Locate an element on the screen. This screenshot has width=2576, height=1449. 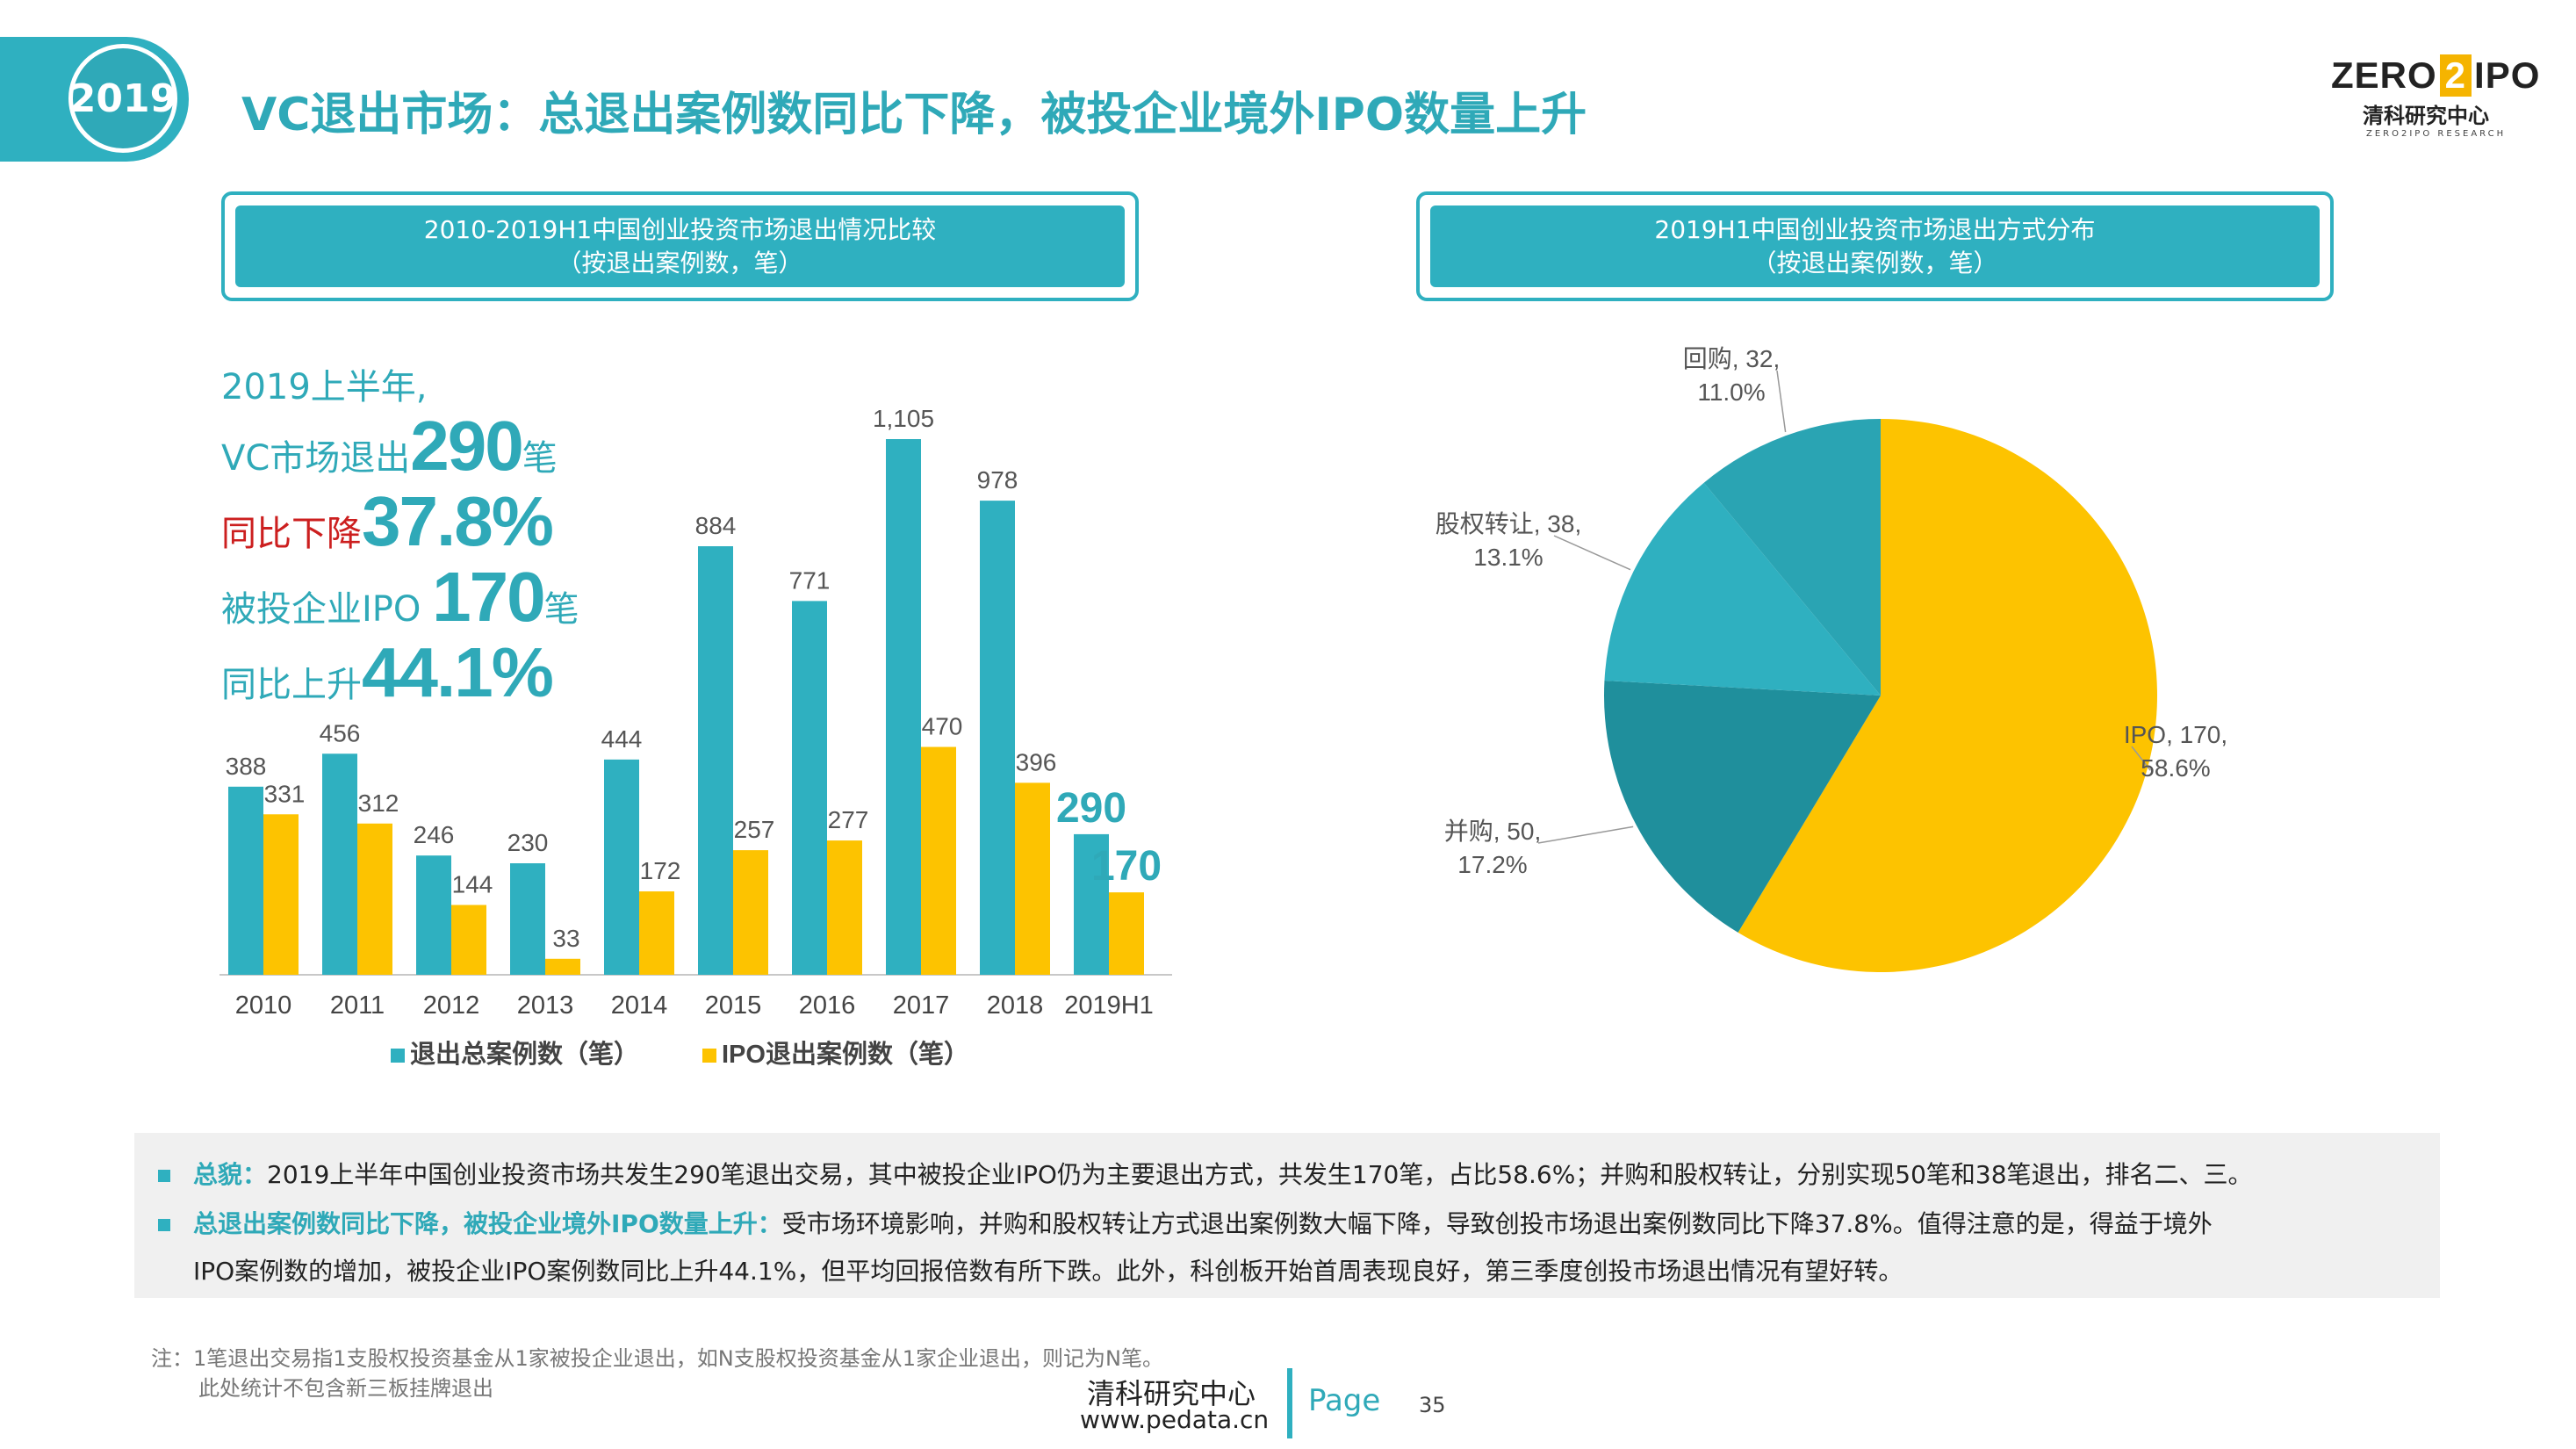
x-tick-label: 2018 is located at coordinates (1015, 1005).